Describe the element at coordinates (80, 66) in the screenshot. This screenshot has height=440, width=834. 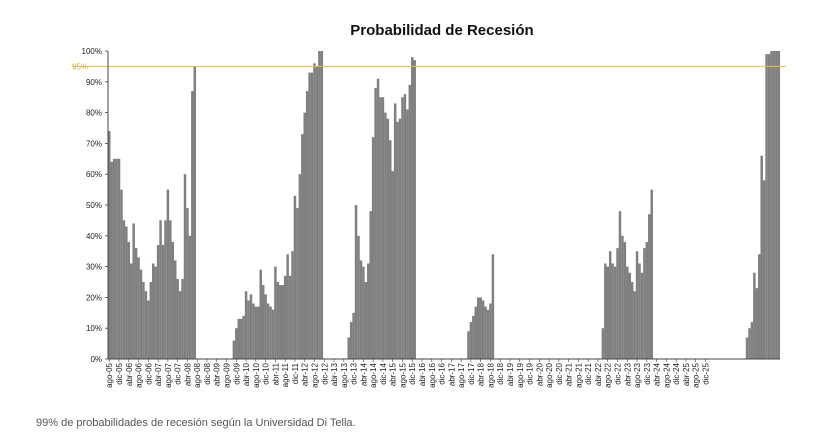
I see `reference-line-label: 95%` at that location.